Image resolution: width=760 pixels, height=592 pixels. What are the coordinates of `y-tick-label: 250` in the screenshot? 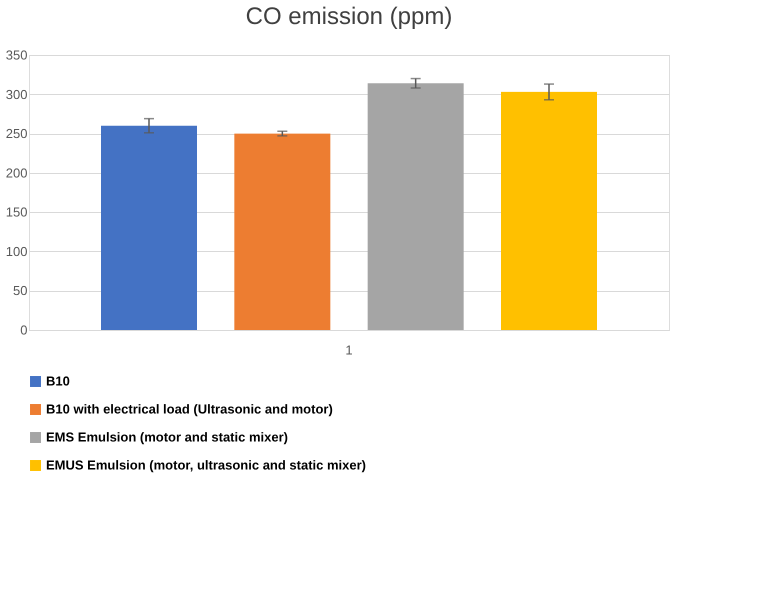 It's located at (17, 134).